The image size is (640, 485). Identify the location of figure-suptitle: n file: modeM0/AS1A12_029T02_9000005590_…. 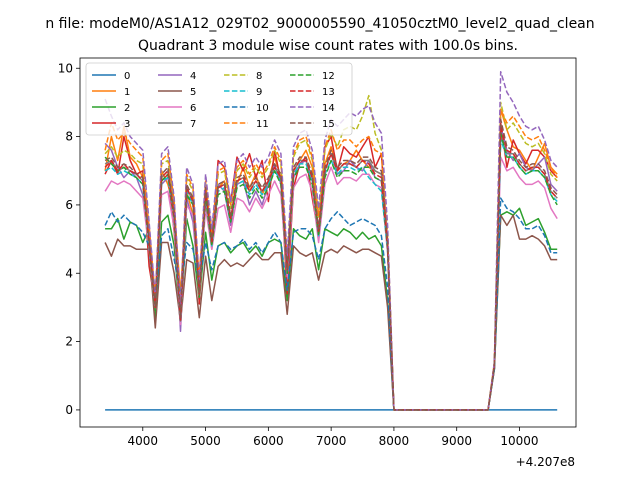
(319, 24).